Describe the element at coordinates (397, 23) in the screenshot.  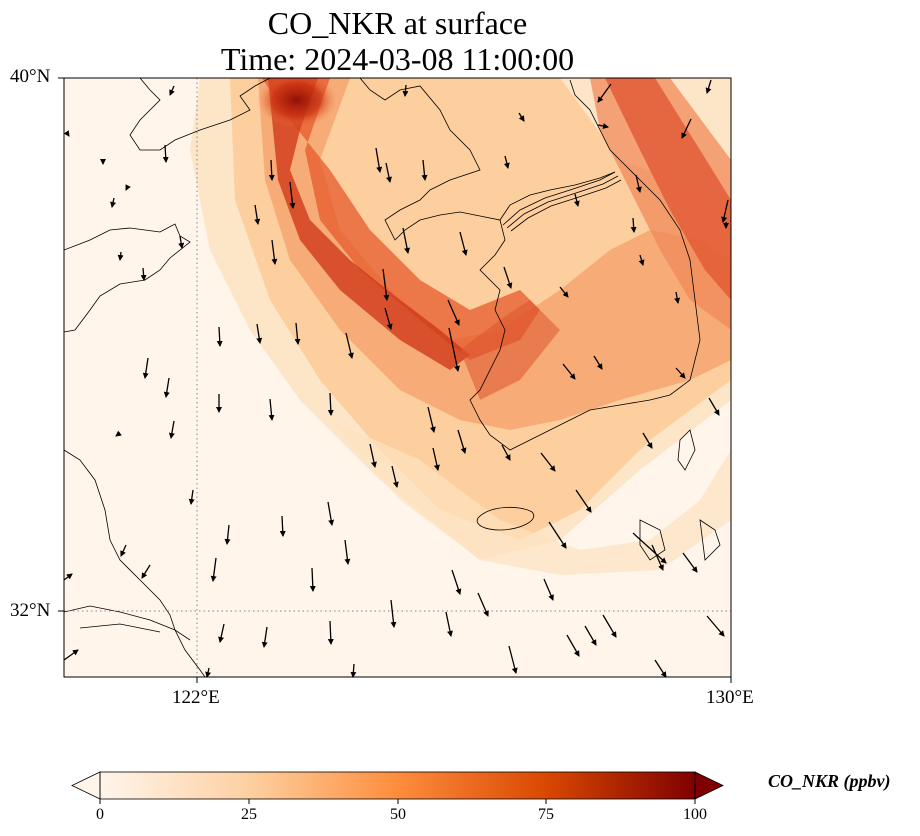
I see `map-title-line1: CO_NKR at surface` at that location.